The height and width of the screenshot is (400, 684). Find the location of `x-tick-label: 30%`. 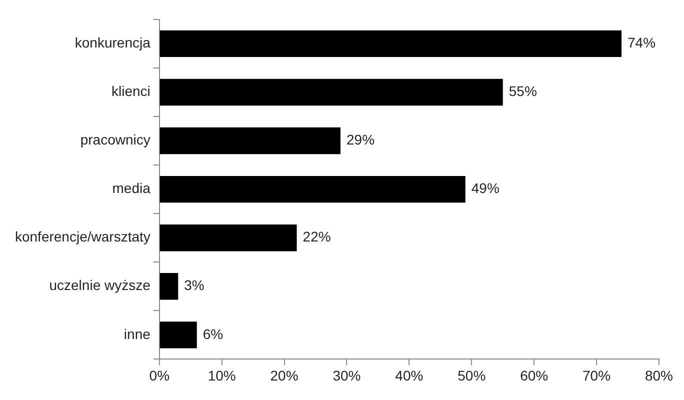

x-tick-label: 30% is located at coordinates (346, 375).